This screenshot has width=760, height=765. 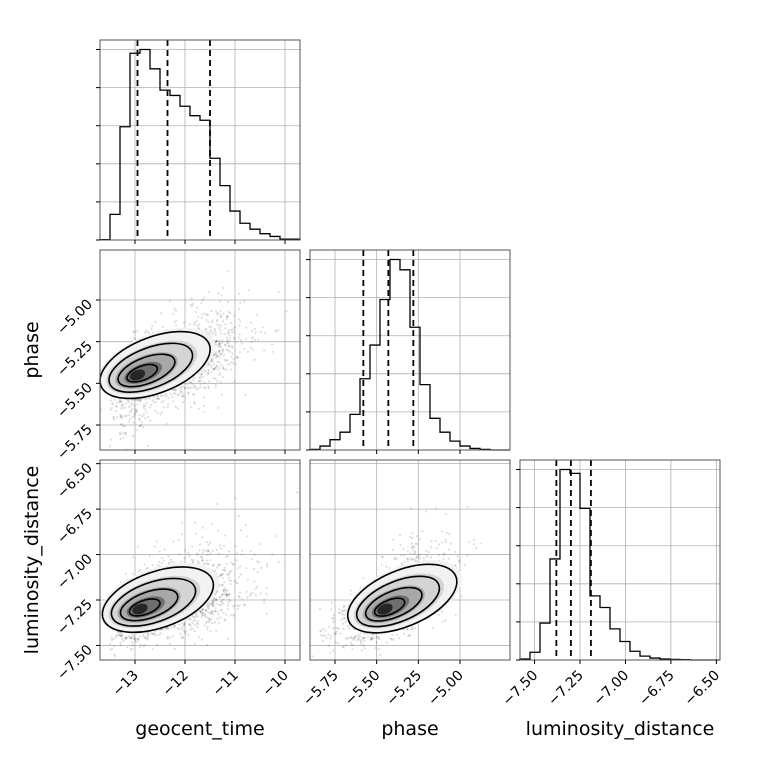 What do you see at coordinates (75, 481) in the screenshot?
I see `y-tick-label: −6.50` at bounding box center [75, 481].